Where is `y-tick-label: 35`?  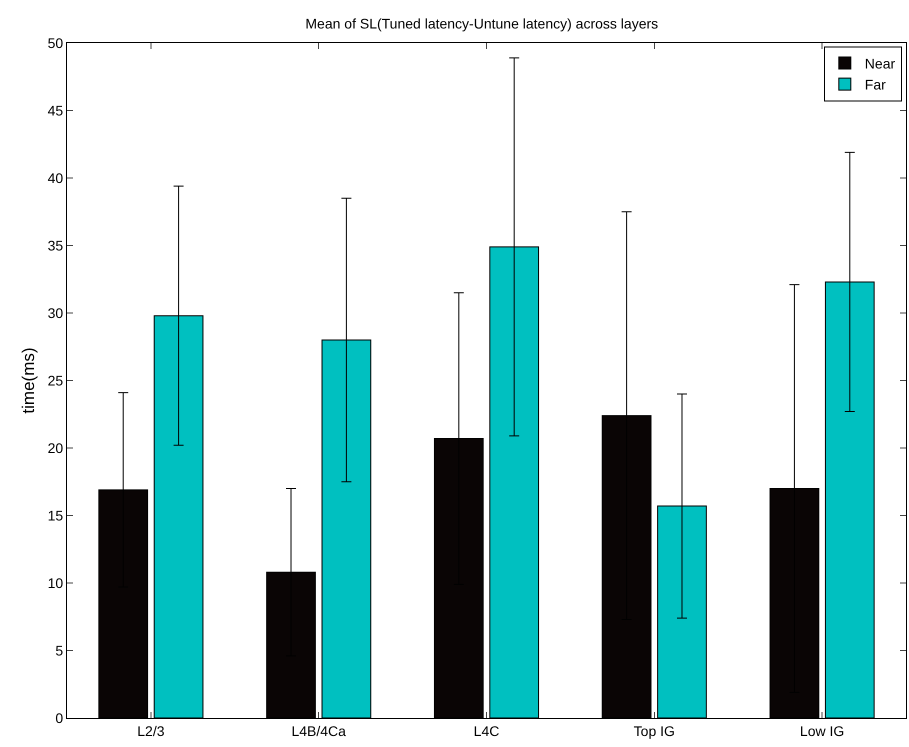 y-tick-label: 35 is located at coordinates (56, 245).